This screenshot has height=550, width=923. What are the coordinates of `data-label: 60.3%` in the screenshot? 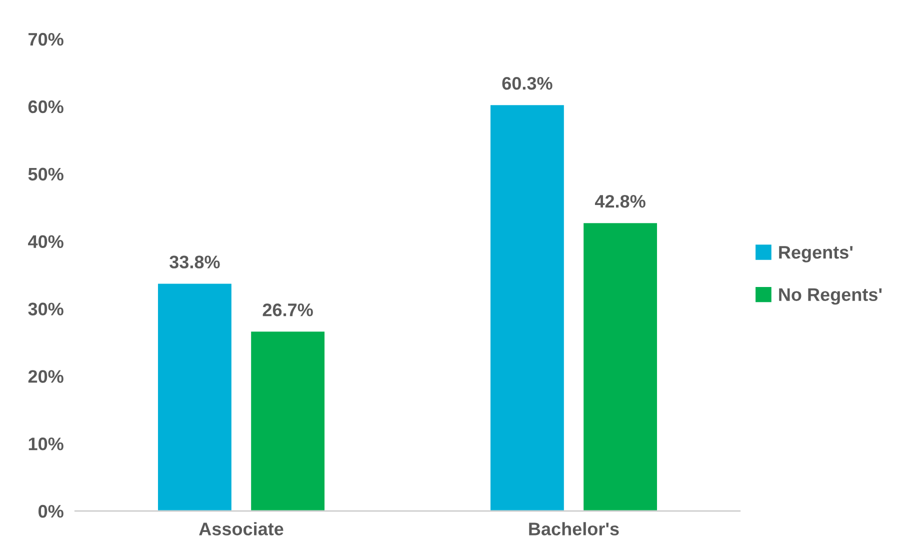 It's located at (527, 83).